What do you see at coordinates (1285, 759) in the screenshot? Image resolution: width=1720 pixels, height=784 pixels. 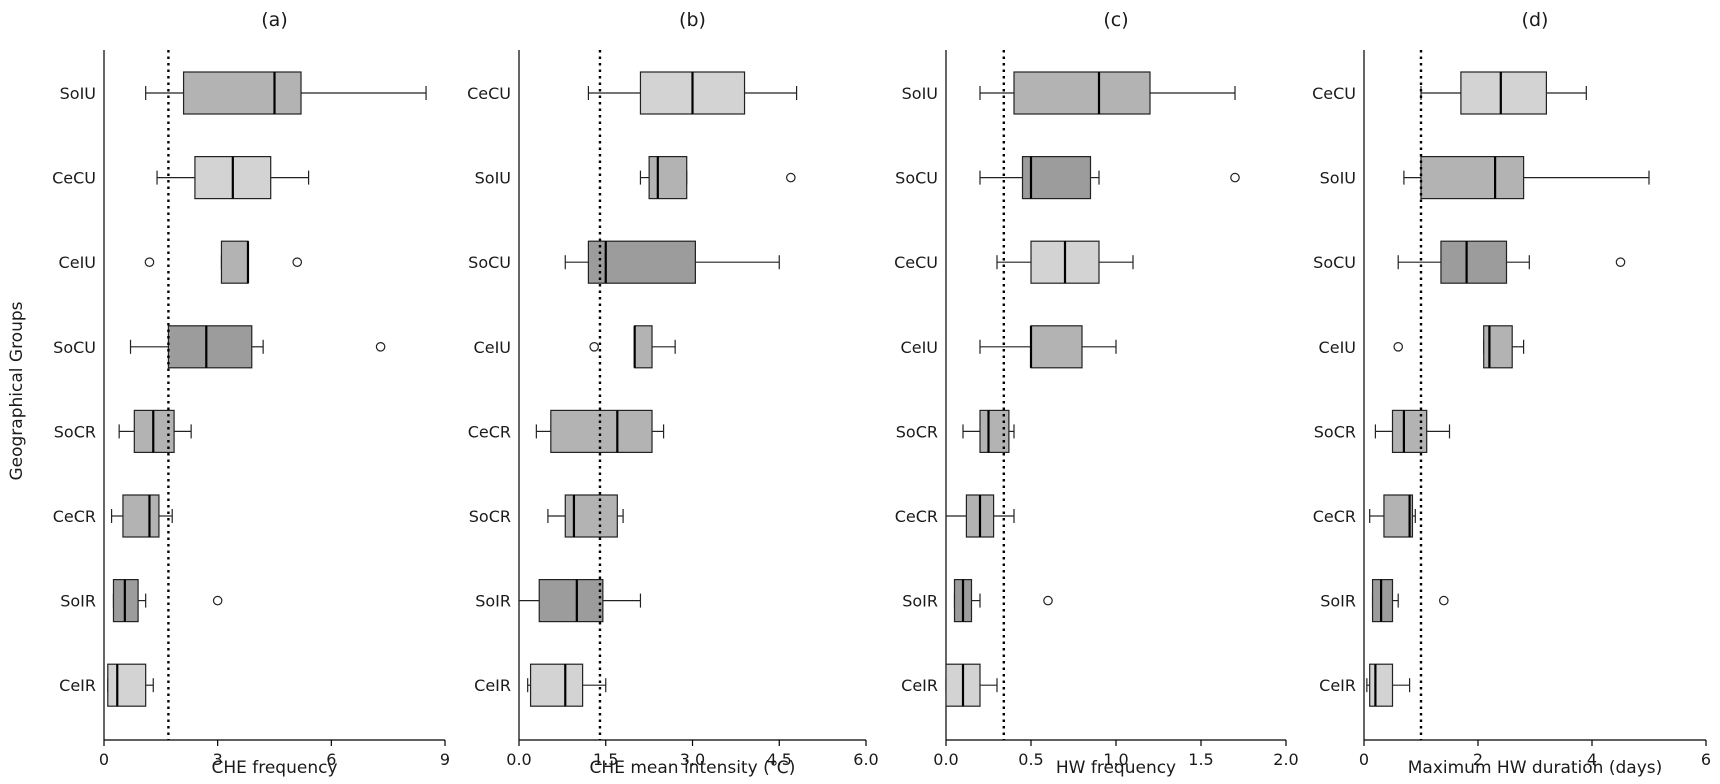 I see `x-tick-label: 2.0` at bounding box center [1285, 759].